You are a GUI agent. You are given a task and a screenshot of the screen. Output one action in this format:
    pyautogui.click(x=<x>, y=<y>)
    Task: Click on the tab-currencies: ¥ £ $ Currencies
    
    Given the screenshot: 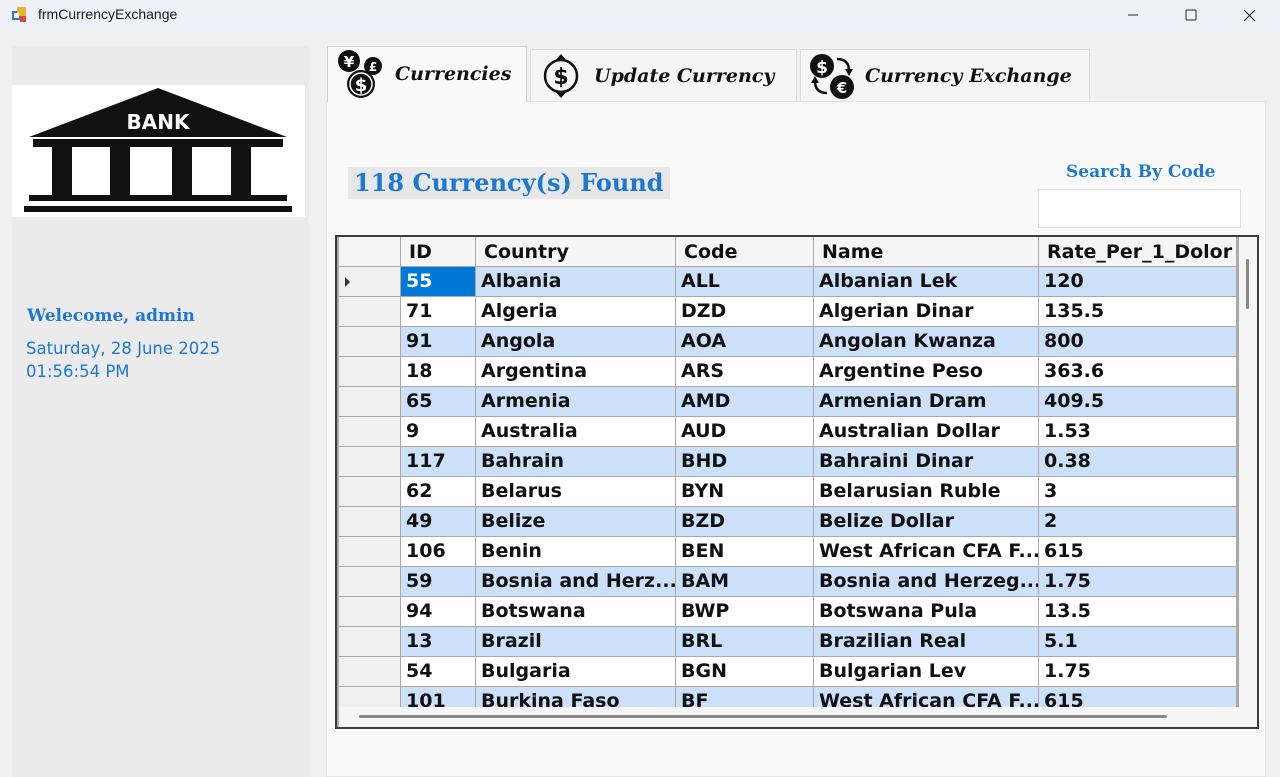 What is the action you would take?
    pyautogui.click(x=427, y=74)
    